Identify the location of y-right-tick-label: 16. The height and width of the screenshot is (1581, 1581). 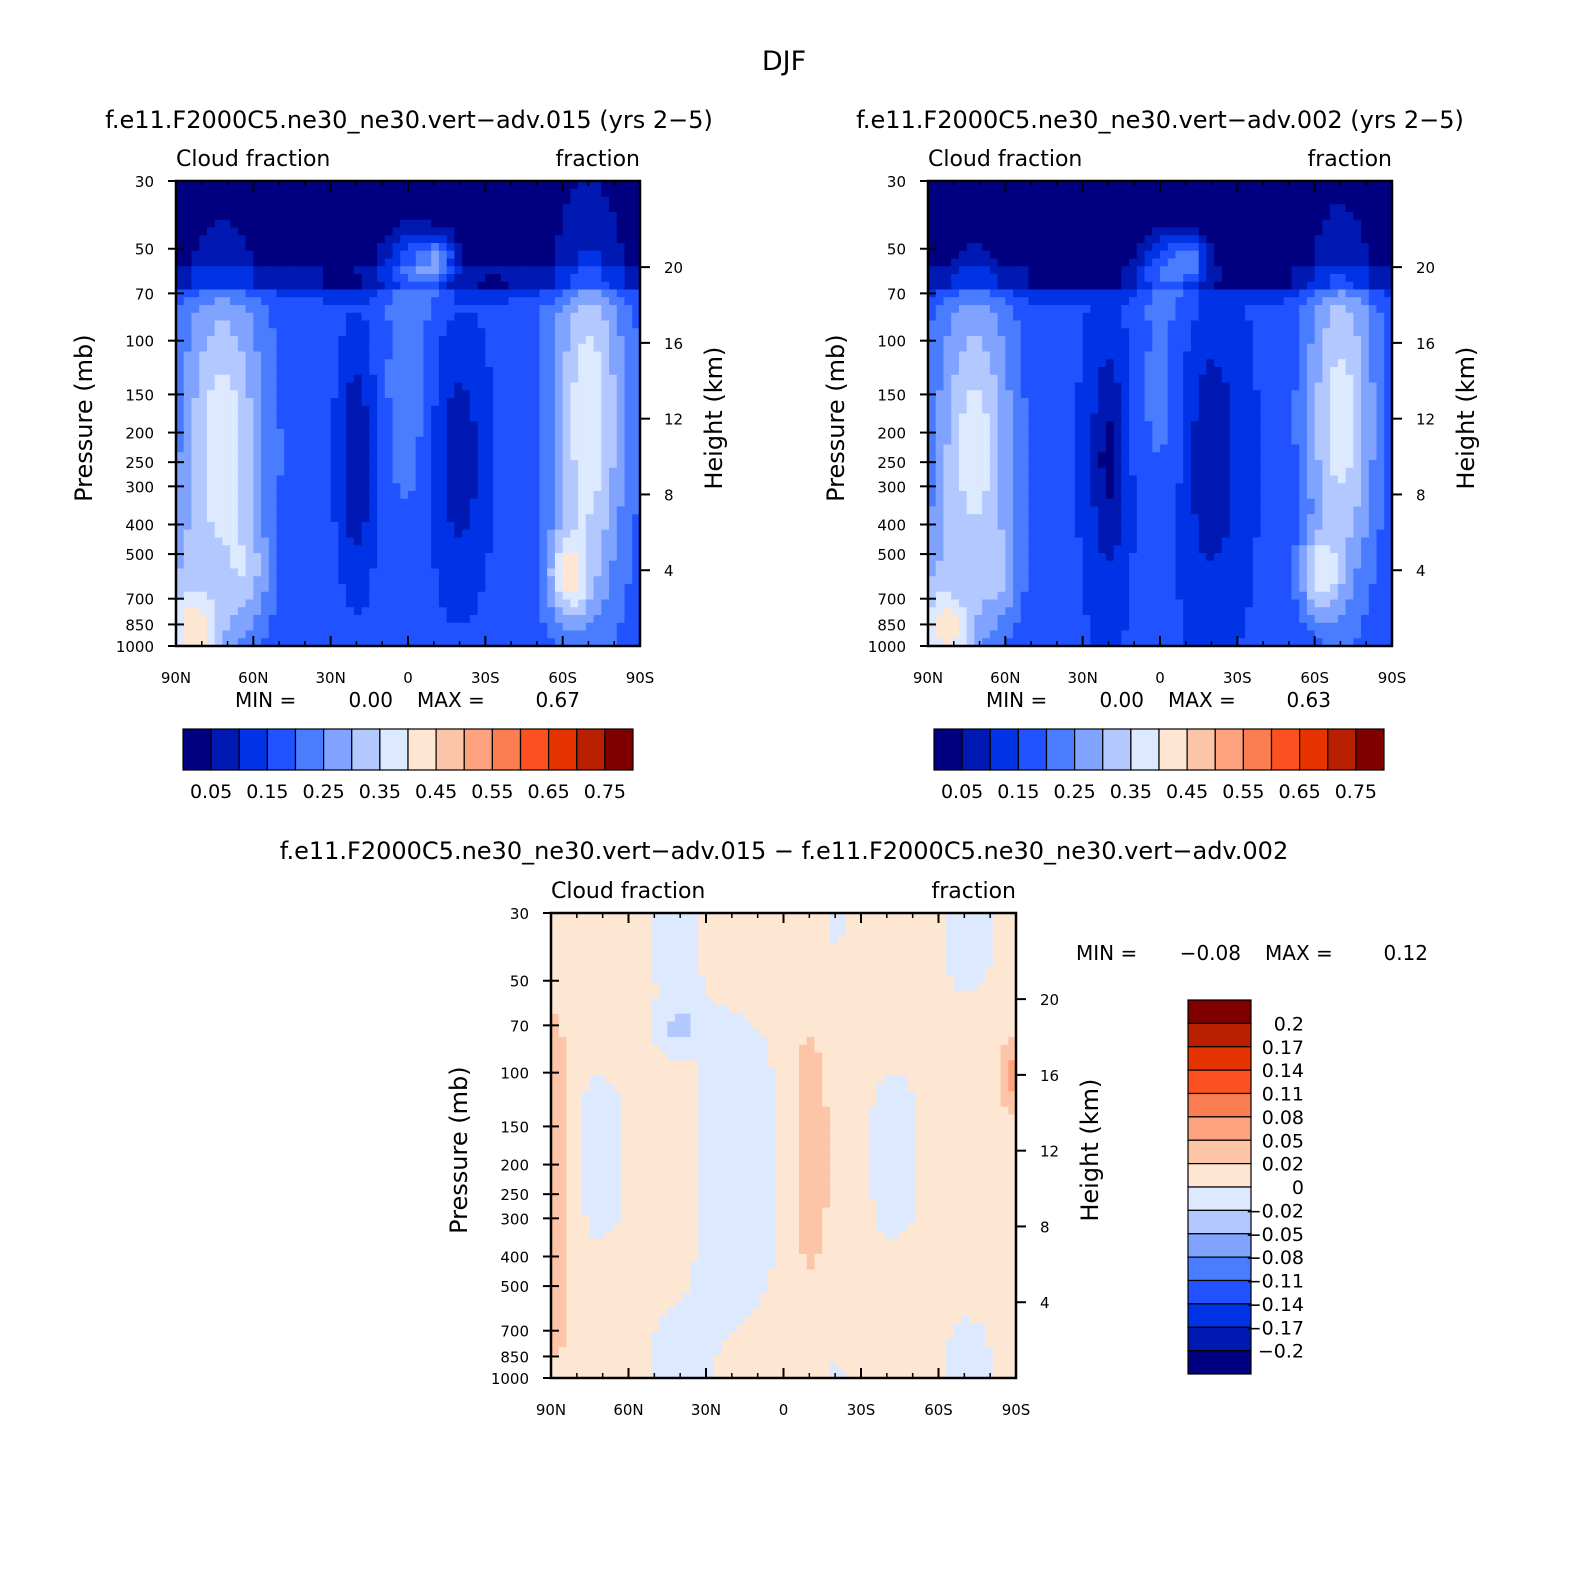
(673, 344).